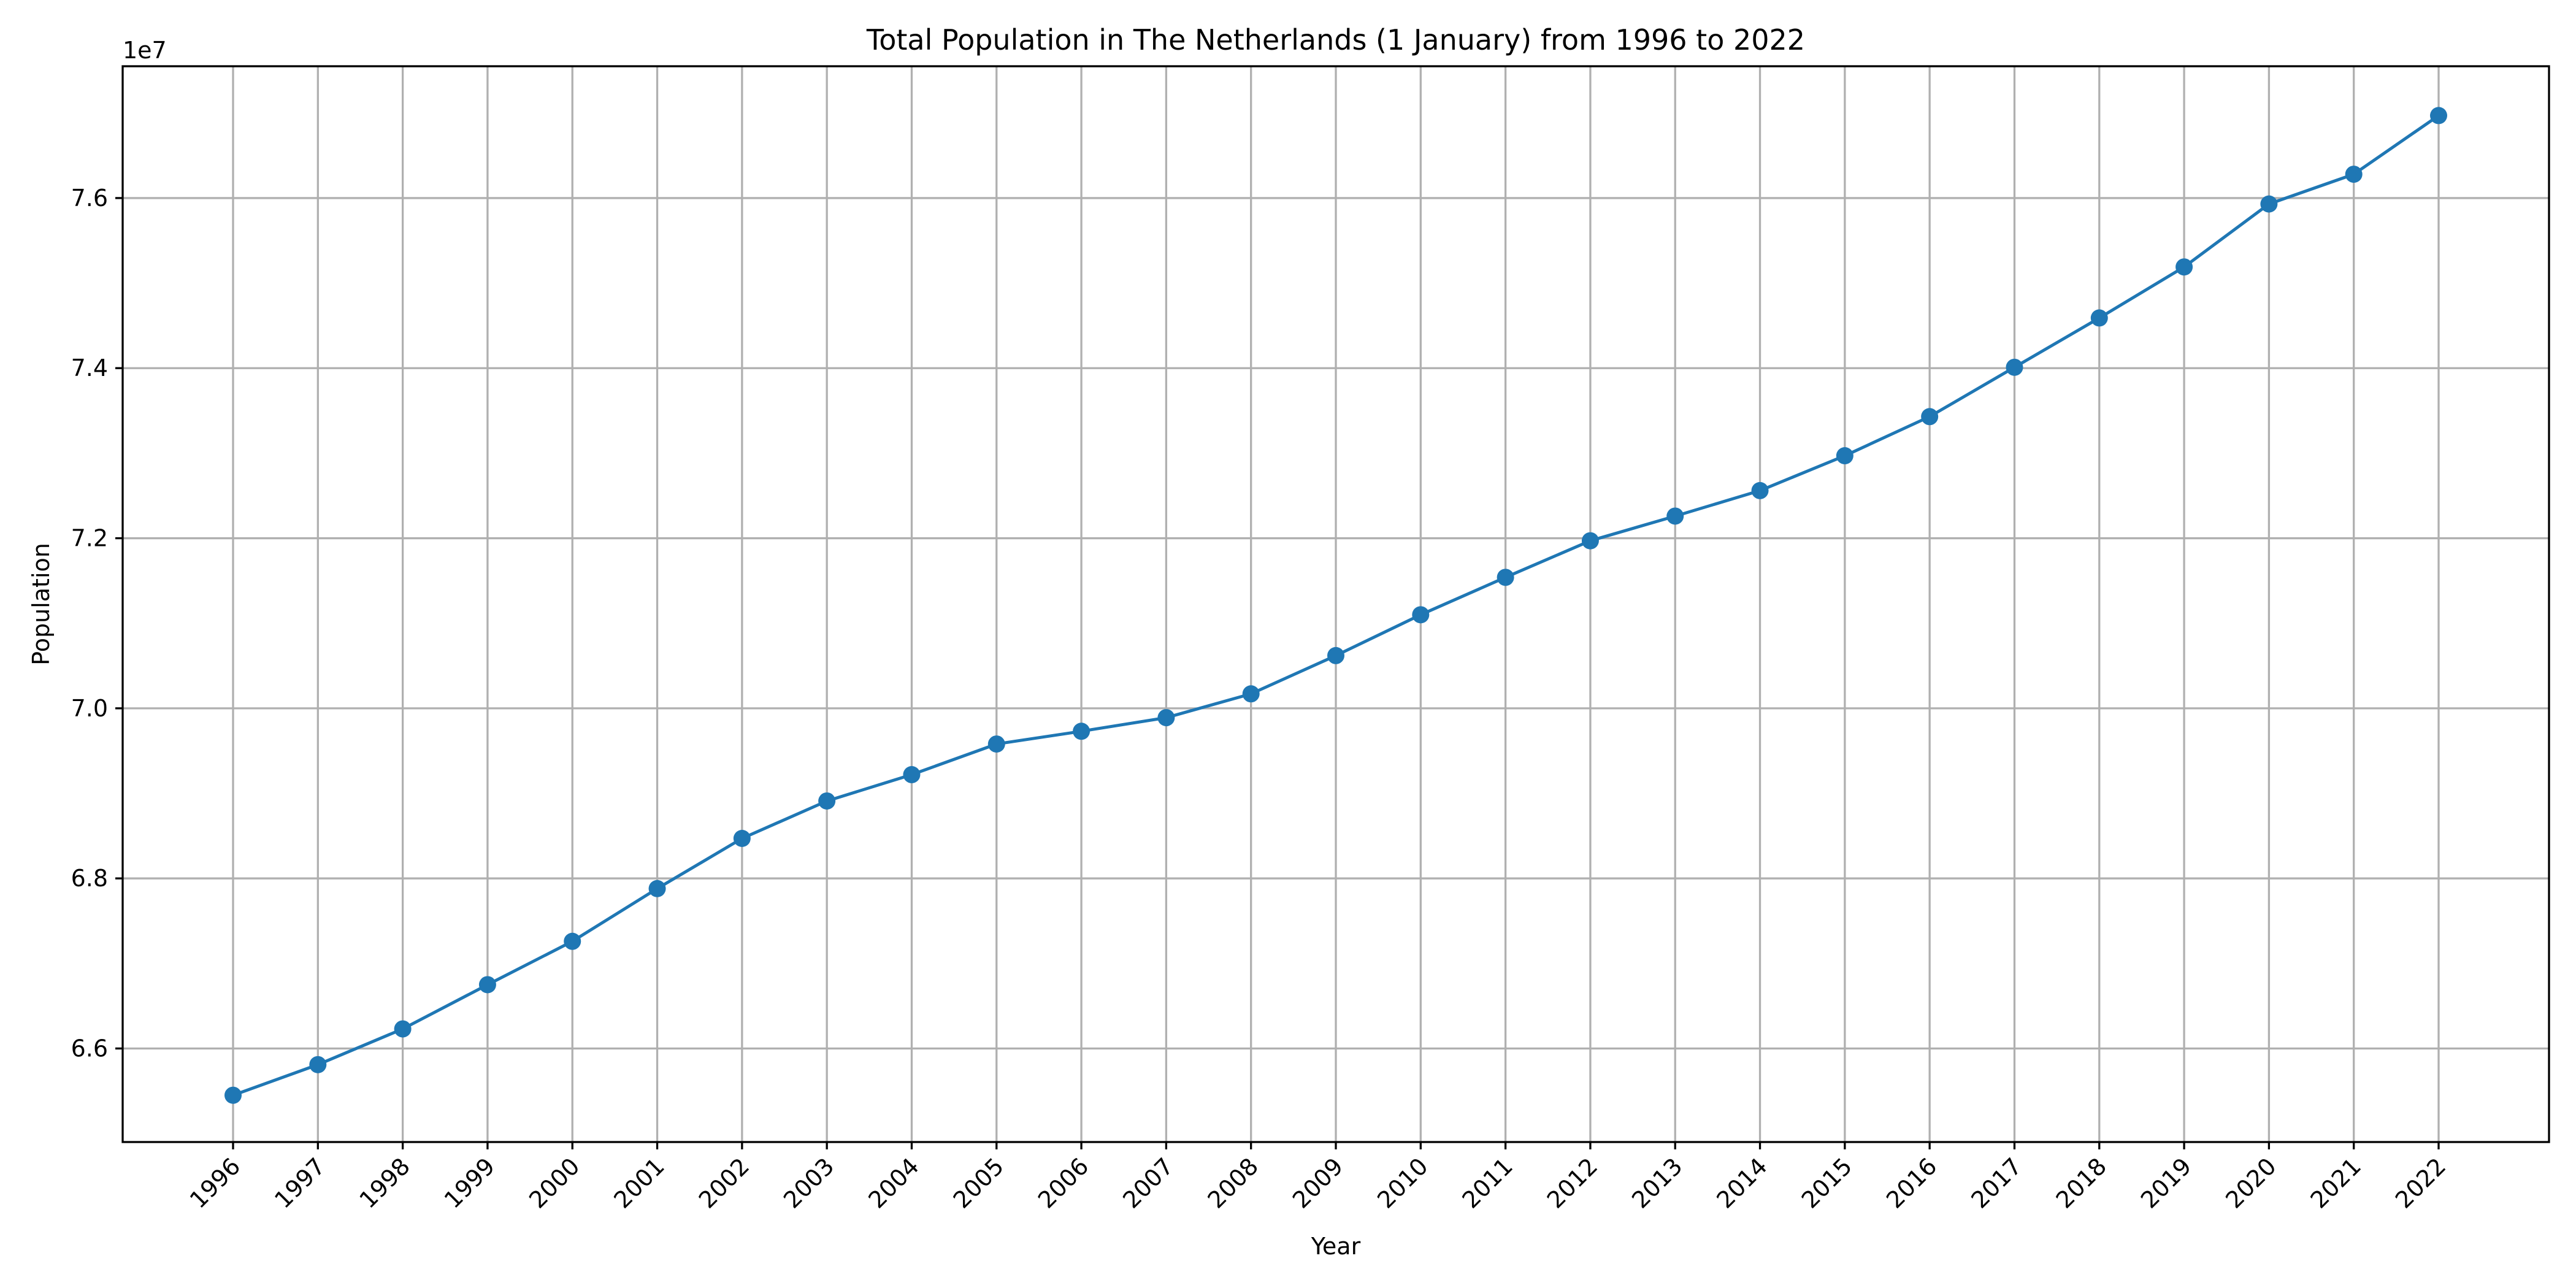 Image resolution: width=2576 pixels, height=1288 pixels. I want to click on data-point-2004, so click(912, 775).